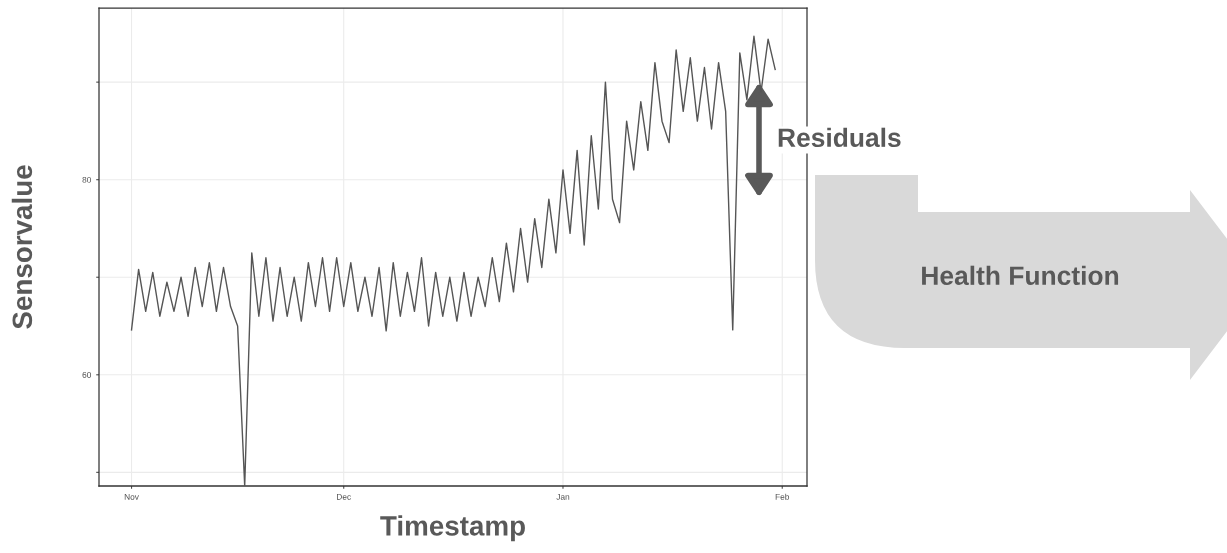 This screenshot has width=1227, height=553. What do you see at coordinates (87, 374) in the screenshot?
I see `y-tick-label: 60` at bounding box center [87, 374].